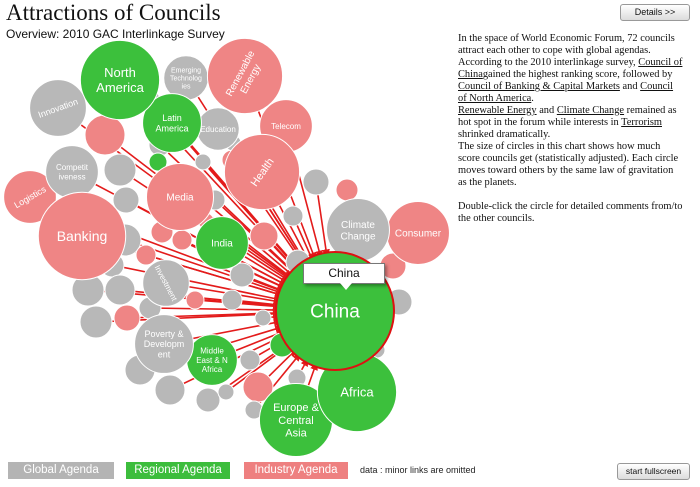 The width and height of the screenshot is (700, 487). Describe the element at coordinates (178, 470) in the screenshot. I see `legend-regional-agenda: Regional Agenda` at that location.